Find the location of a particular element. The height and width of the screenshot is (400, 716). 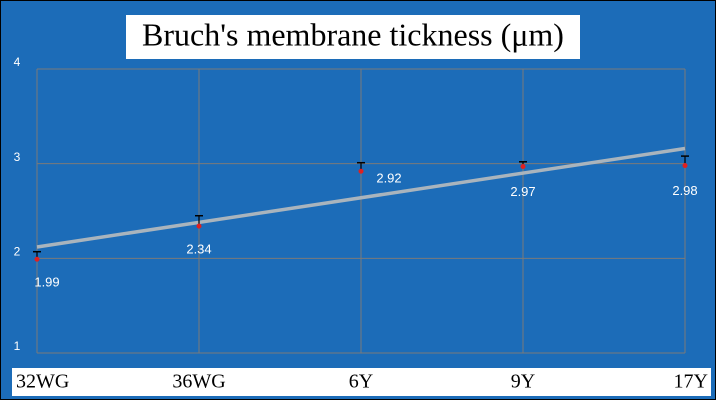

y-tick-label: 1 is located at coordinates (17, 346).